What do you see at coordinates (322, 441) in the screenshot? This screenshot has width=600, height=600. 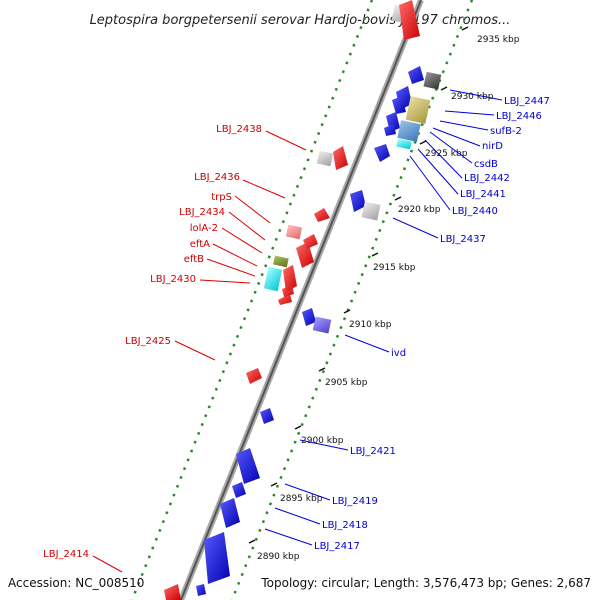 I see `kbp-label: 2900 kbp` at bounding box center [322, 441].